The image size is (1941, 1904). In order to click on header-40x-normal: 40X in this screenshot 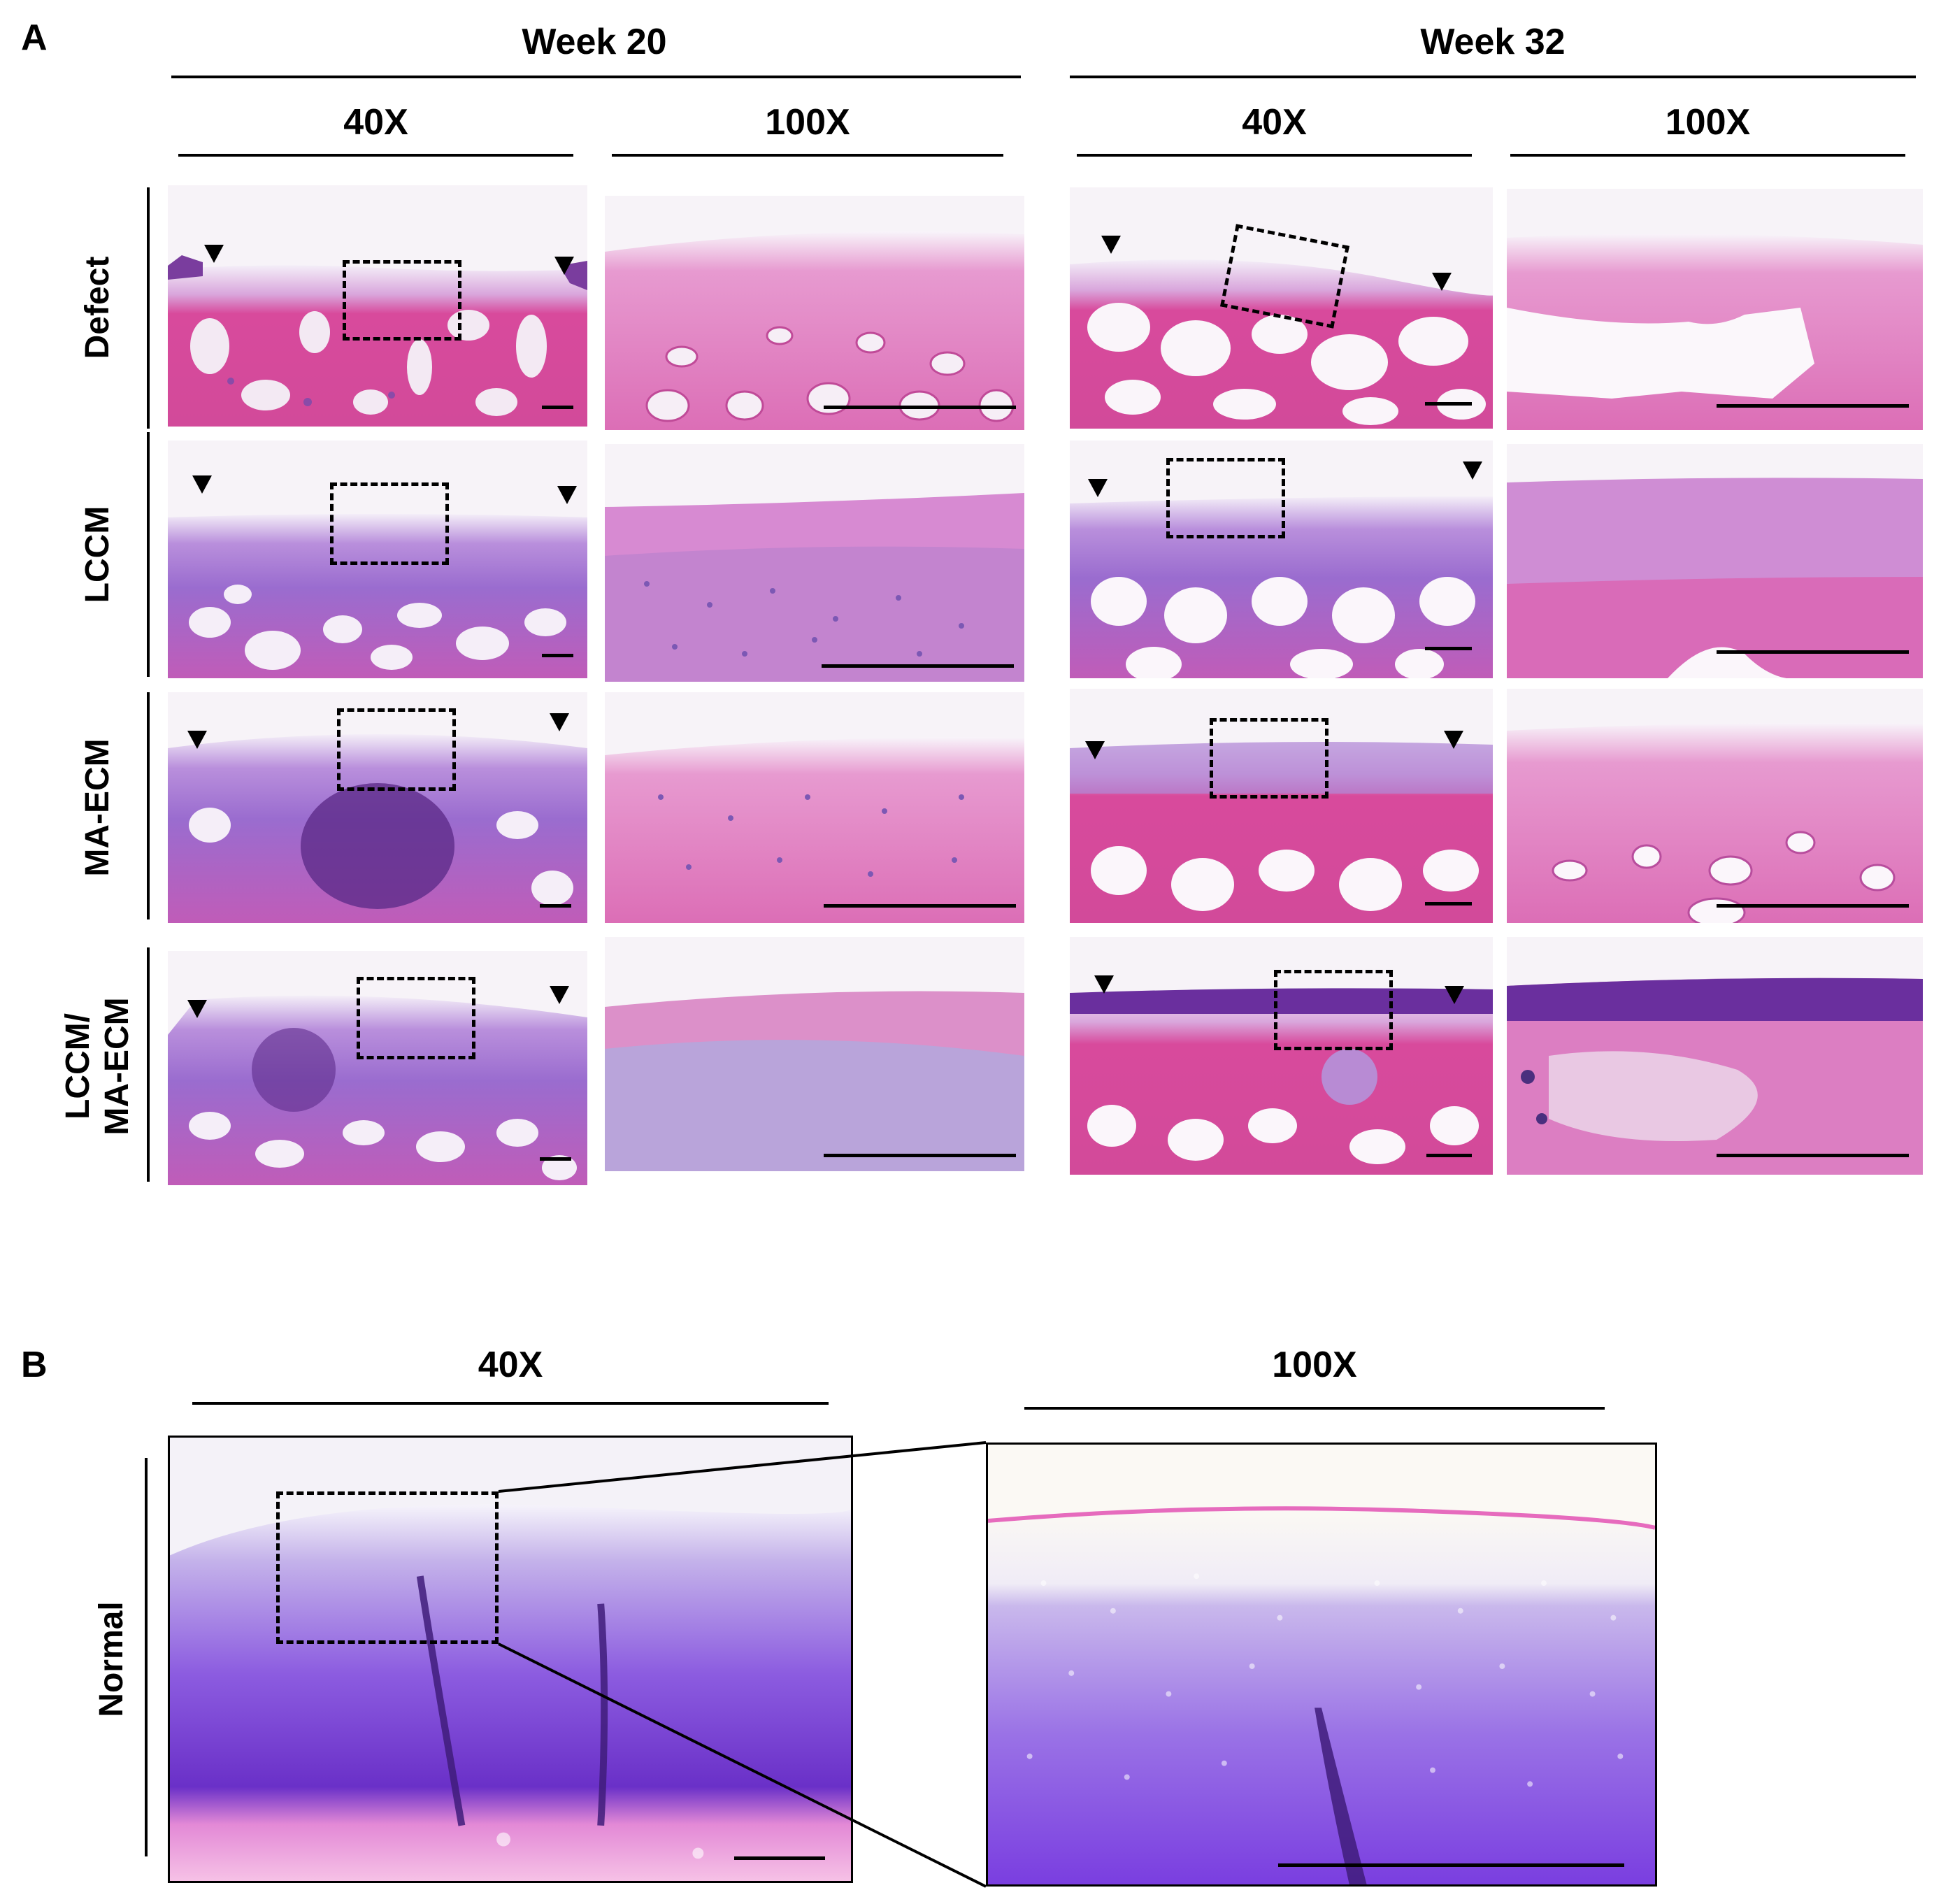, I will do `click(511, 1365)`.